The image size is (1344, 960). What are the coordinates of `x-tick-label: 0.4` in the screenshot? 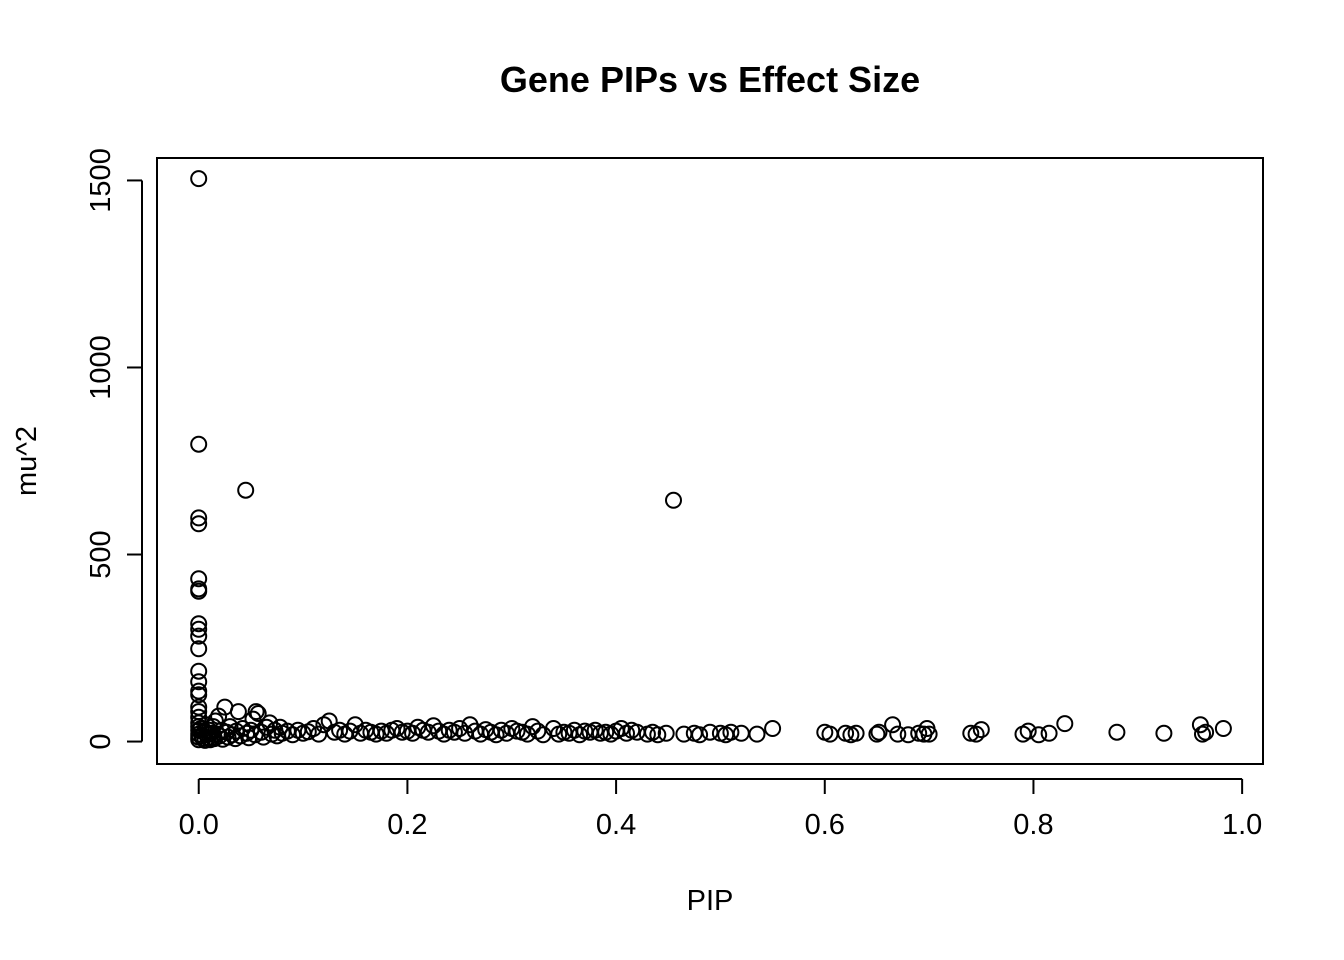 It's located at (616, 825).